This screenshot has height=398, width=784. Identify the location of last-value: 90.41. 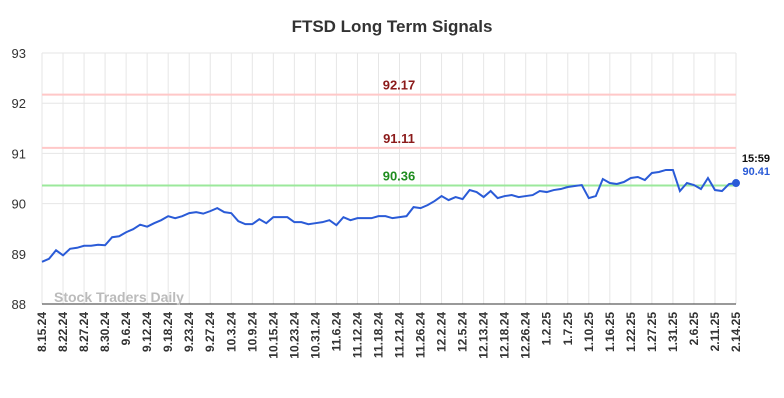
(756, 172).